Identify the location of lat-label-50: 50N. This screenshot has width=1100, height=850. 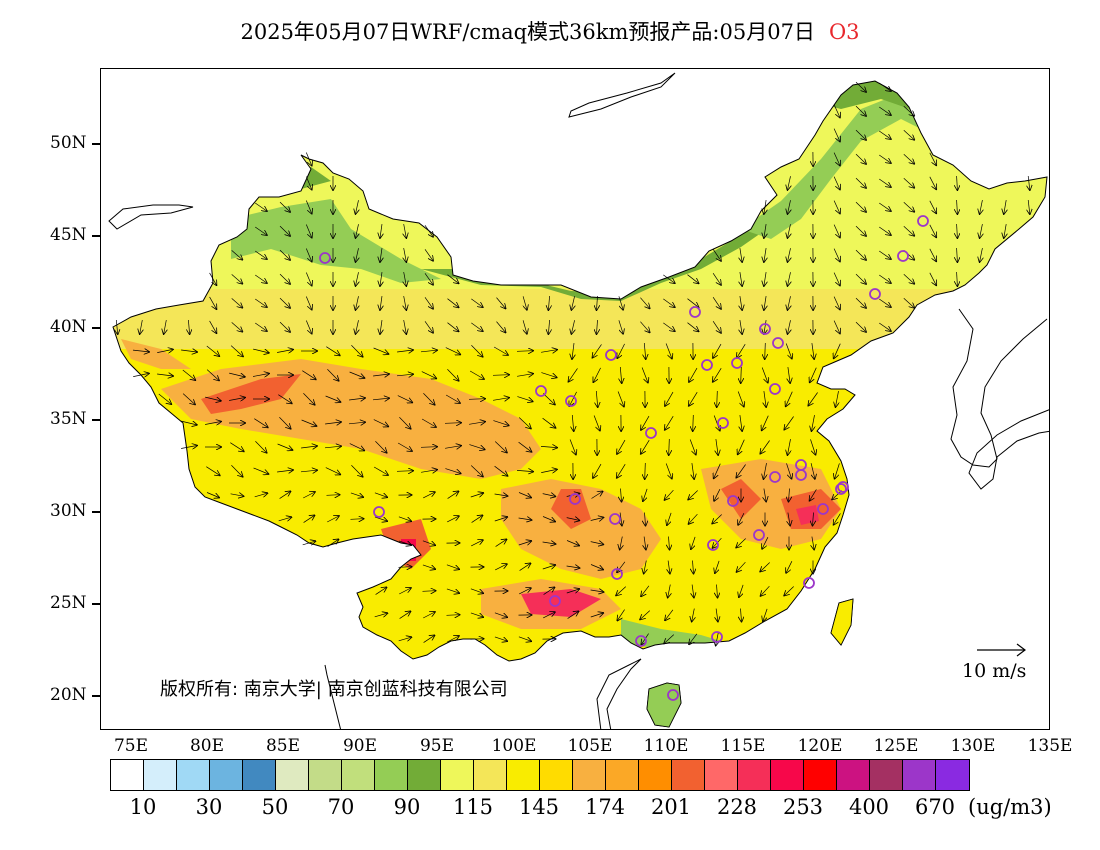
(68, 143).